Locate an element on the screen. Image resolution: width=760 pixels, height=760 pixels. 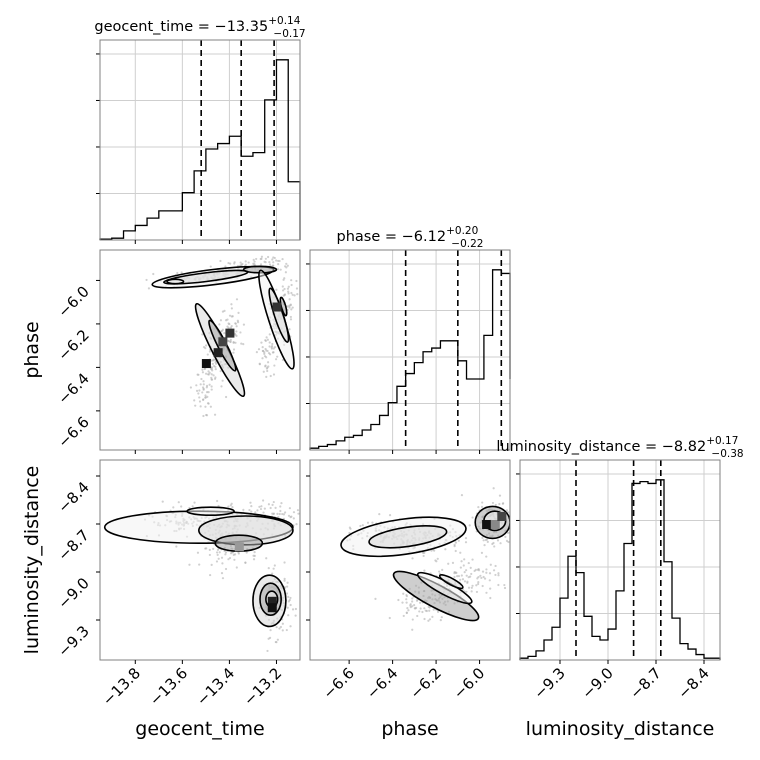
y-tick-label: −6.2 is located at coordinates (73, 345).